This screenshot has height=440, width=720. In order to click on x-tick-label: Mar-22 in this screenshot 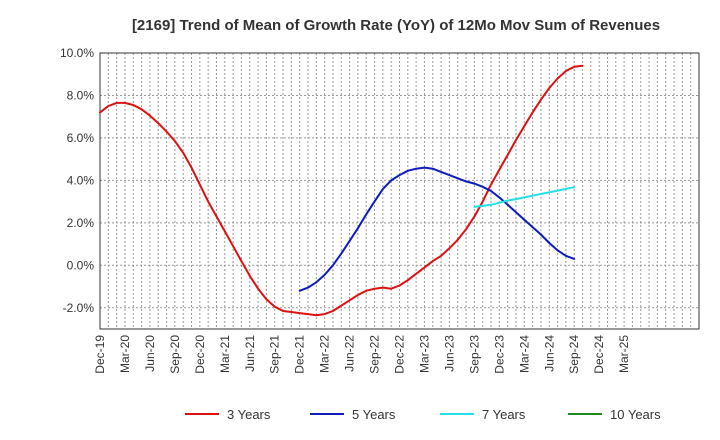, I will do `click(325, 354)`.